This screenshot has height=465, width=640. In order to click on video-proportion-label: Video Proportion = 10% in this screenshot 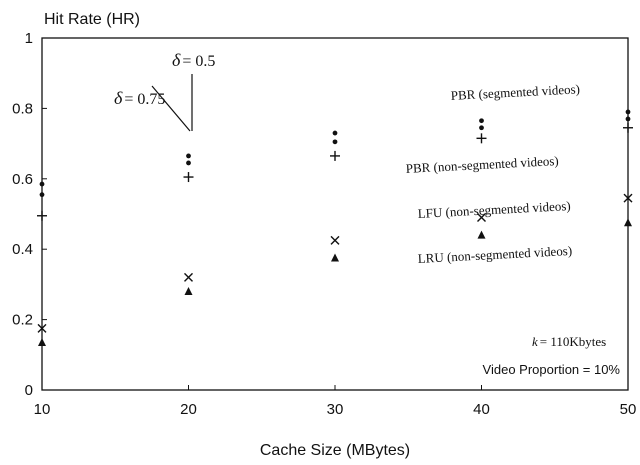, I will do `click(552, 369)`.